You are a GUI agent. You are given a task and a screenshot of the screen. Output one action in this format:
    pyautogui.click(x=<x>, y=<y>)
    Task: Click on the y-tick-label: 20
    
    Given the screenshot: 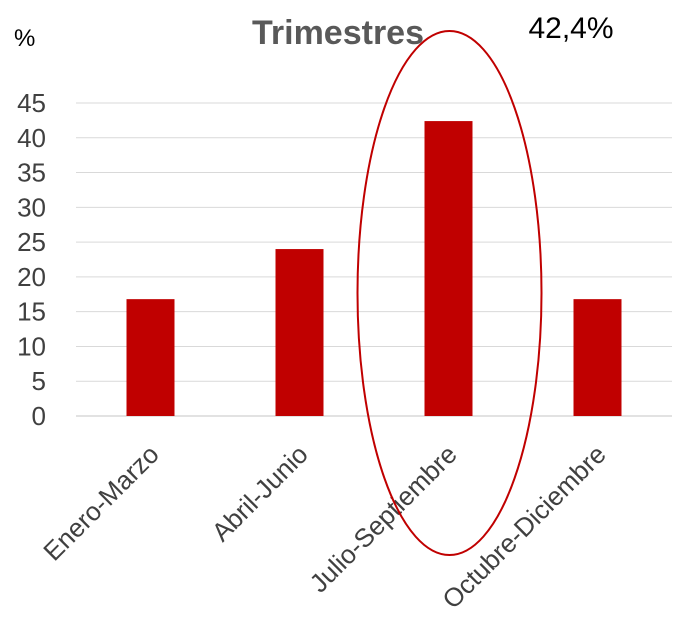 What is the action you would take?
    pyautogui.click(x=31, y=277)
    